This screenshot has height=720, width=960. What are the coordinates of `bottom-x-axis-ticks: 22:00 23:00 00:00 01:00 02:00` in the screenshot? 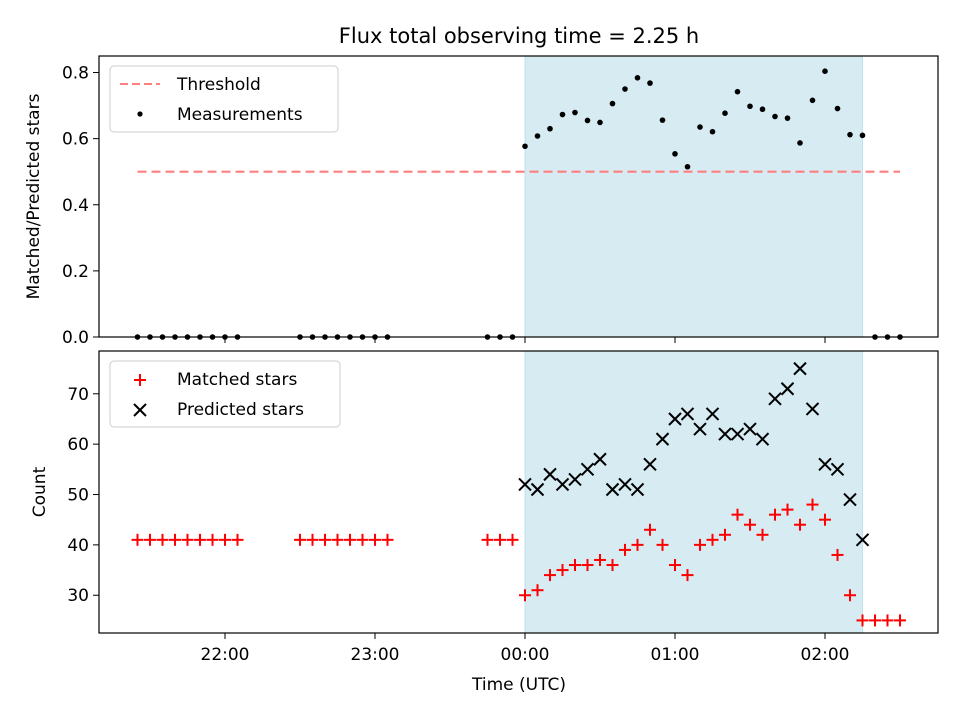 It's located at (525, 649).